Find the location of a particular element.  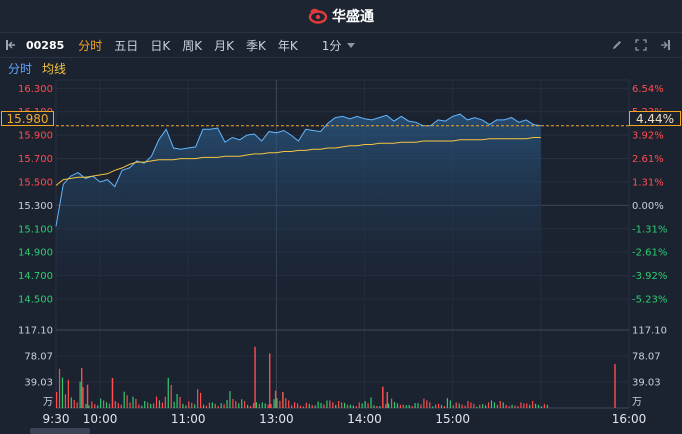

collapse-sidebar-icon is located at coordinates (11, 45).